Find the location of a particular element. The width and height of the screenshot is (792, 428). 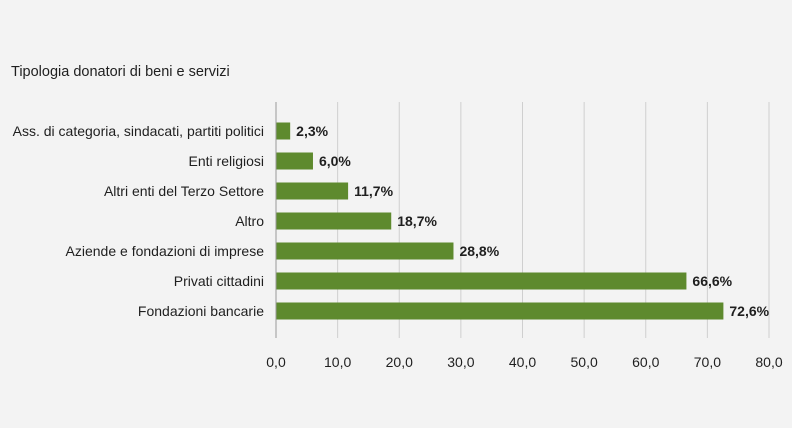

category-label: Altro is located at coordinates (249, 221).